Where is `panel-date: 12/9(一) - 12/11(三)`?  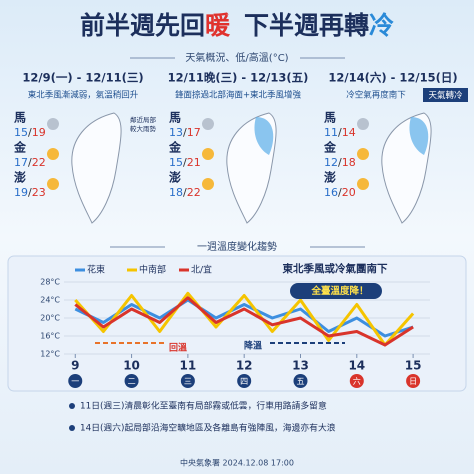
panel-date: 12/9(一) - 12/11(三) is located at coordinates (82, 78).